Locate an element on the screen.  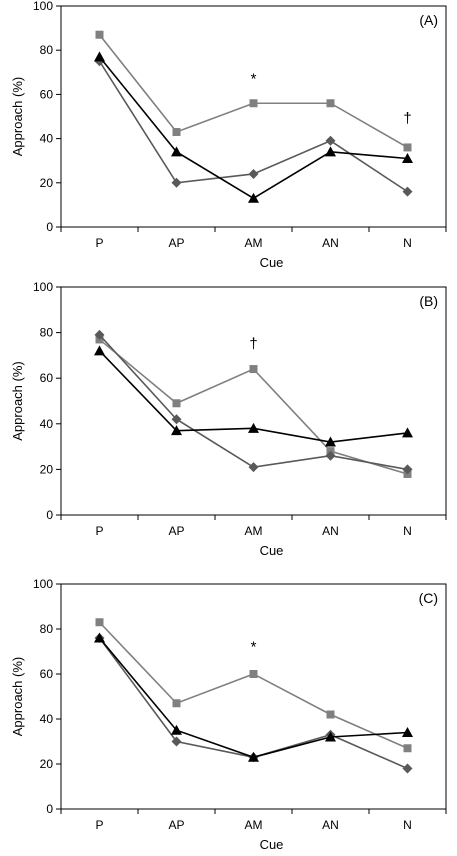
panel-label: (C) is located at coordinates (428, 598).